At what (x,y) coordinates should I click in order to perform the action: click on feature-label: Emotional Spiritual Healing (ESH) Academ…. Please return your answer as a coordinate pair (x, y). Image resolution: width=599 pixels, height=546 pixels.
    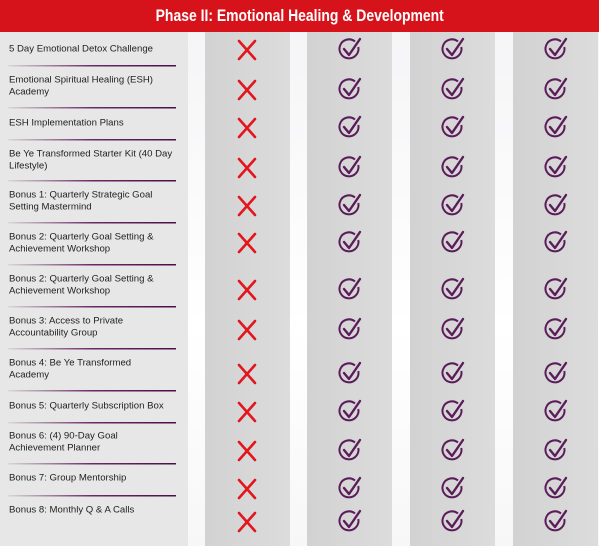
    Looking at the image, I should click on (81, 86).